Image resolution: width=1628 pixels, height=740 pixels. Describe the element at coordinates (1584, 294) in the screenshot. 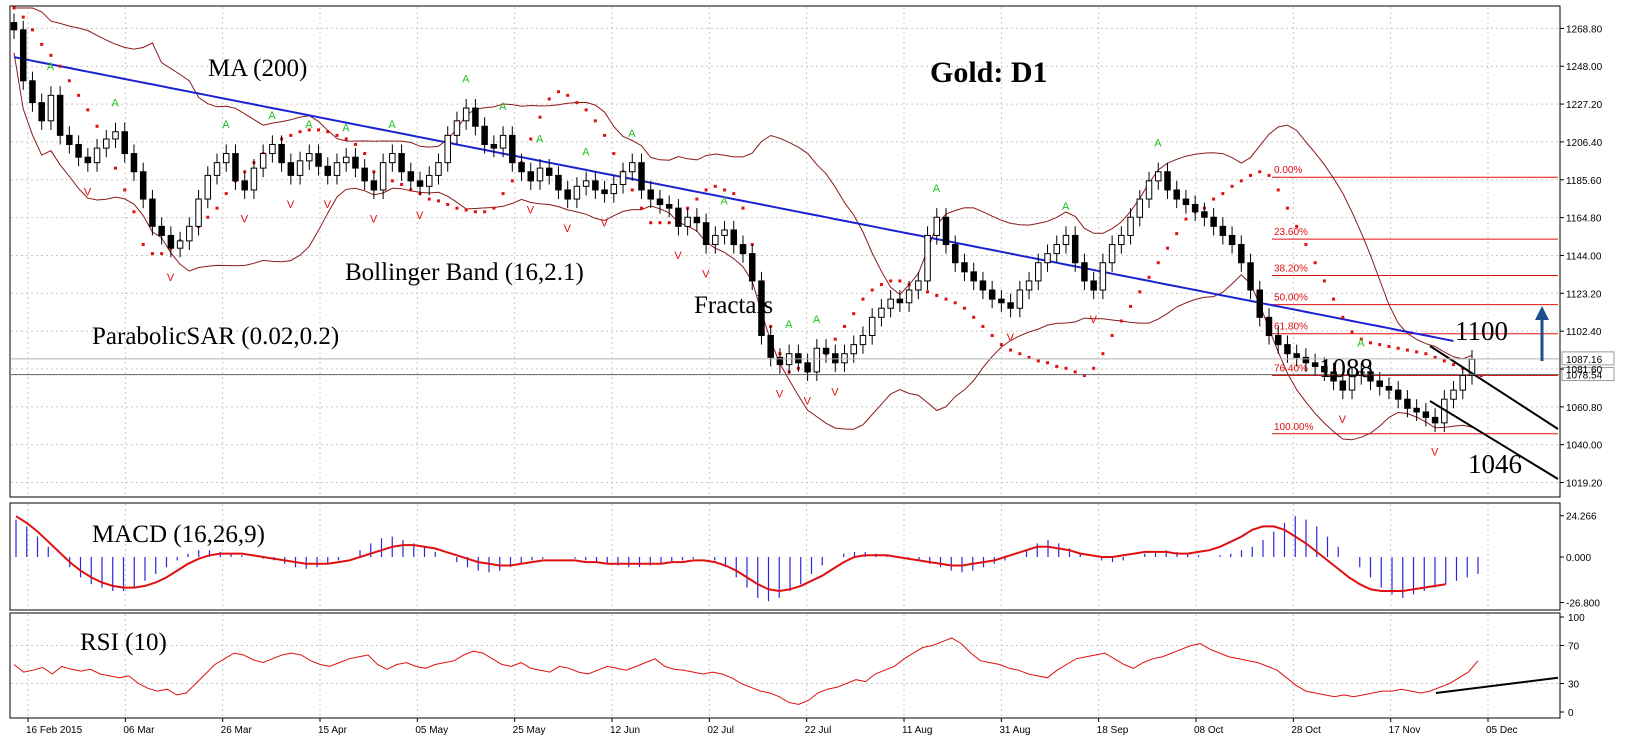

I see `price-tick-label: 1123.20` at that location.